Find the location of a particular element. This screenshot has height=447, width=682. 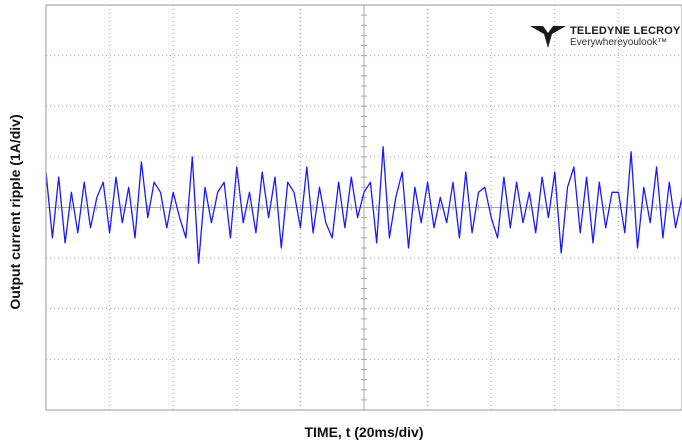

x-axis-label: TIME, t (20ms/div) is located at coordinates (364, 432).